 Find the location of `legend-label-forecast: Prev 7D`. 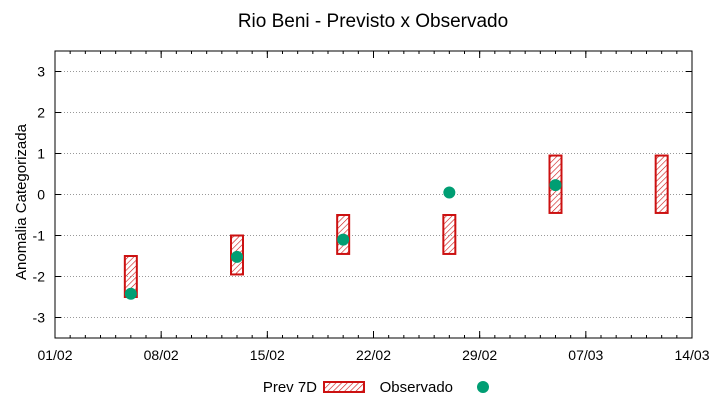

legend-label-forecast: Prev 7D is located at coordinates (290, 387).